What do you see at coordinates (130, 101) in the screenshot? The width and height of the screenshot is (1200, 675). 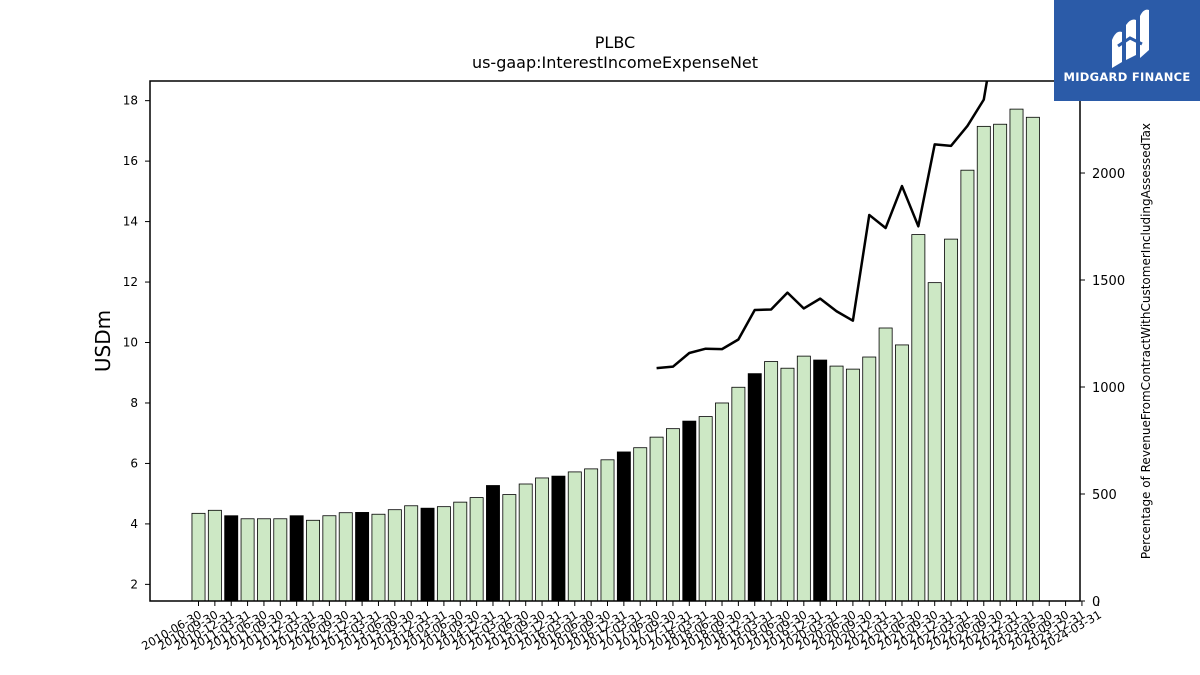 I see `y-tick-label: 18` at bounding box center [130, 101].